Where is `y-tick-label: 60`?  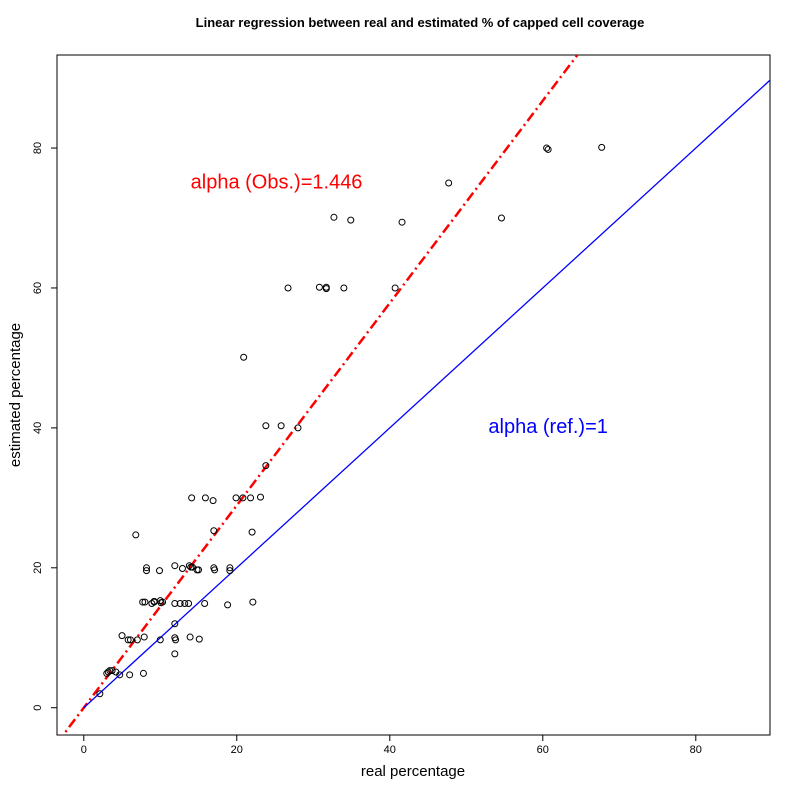
y-tick-label: 60 is located at coordinates (38, 288).